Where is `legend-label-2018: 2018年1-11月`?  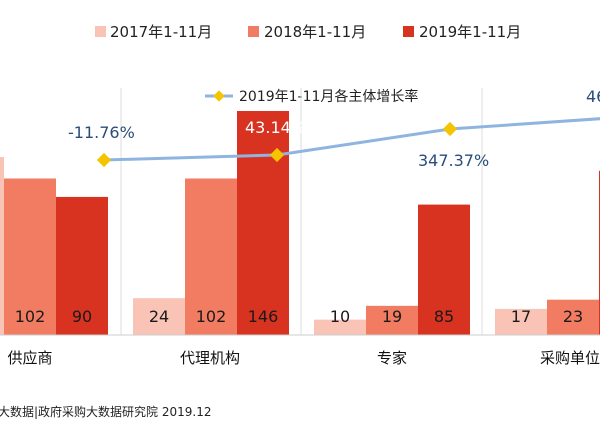
legend-label-2018: 2018年1-11月 is located at coordinates (315, 32).